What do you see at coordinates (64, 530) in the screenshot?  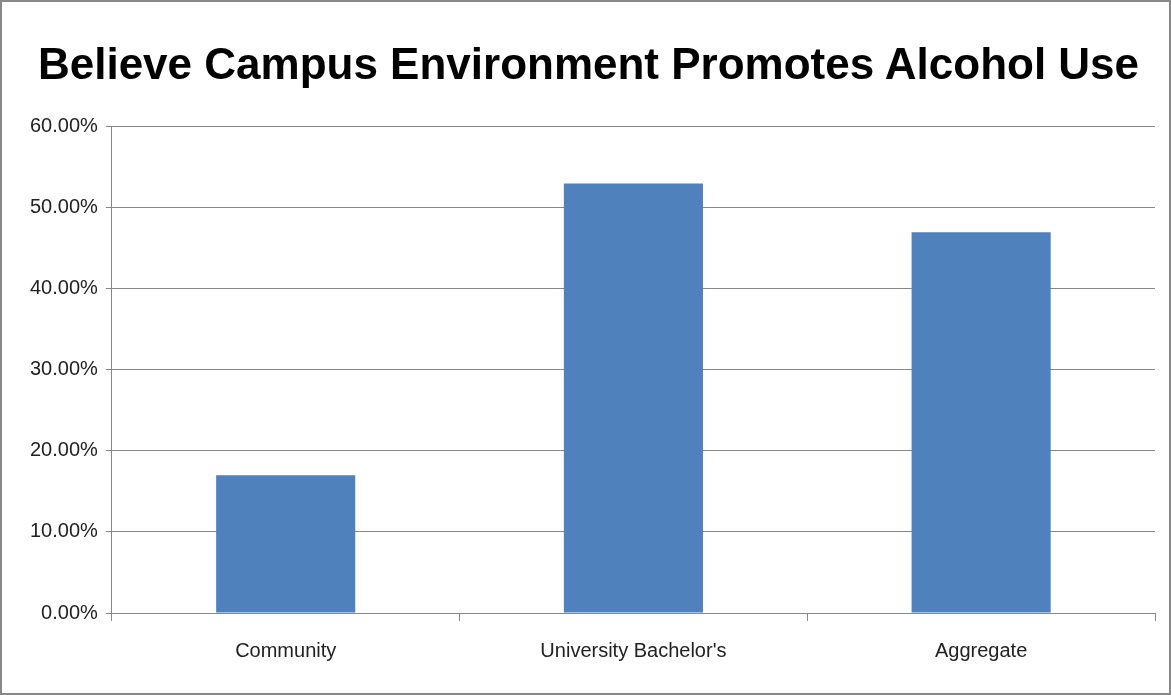 I see `y-tick-label: 10.00%` at bounding box center [64, 530].